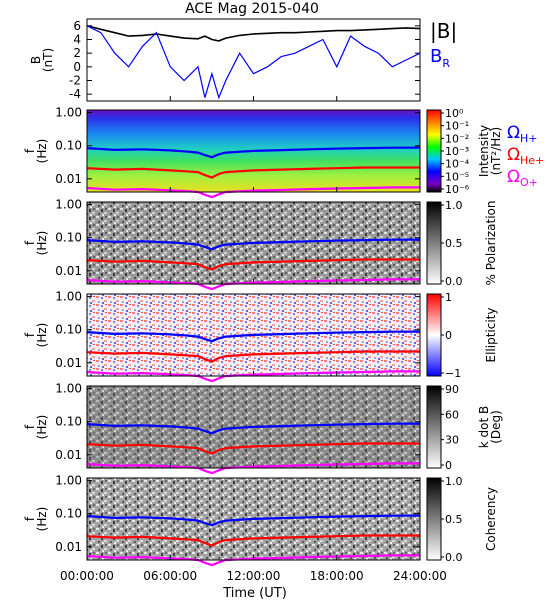 Image resolution: width=550 pixels, height=600 pixels. What do you see at coordinates (457, 126) in the screenshot?
I see `intensity-colorbar-tick-label: 10⁻¹` at bounding box center [457, 126].